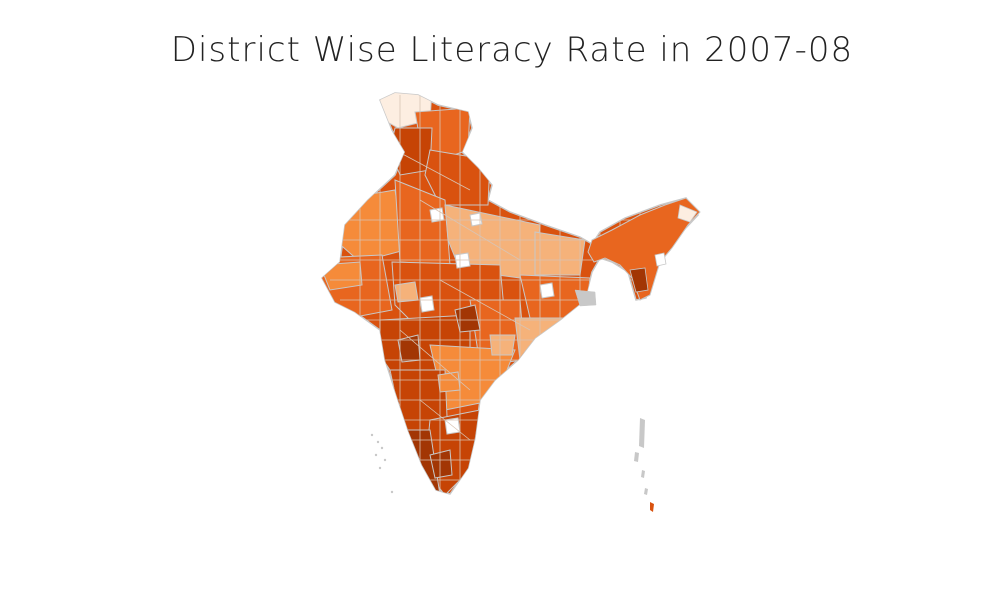 This screenshot has width=1000, height=600. Describe the element at coordinates (512, 50) in the screenshot. I see `map-title: District Wise Literacy Rate in 2007-08` at that location.